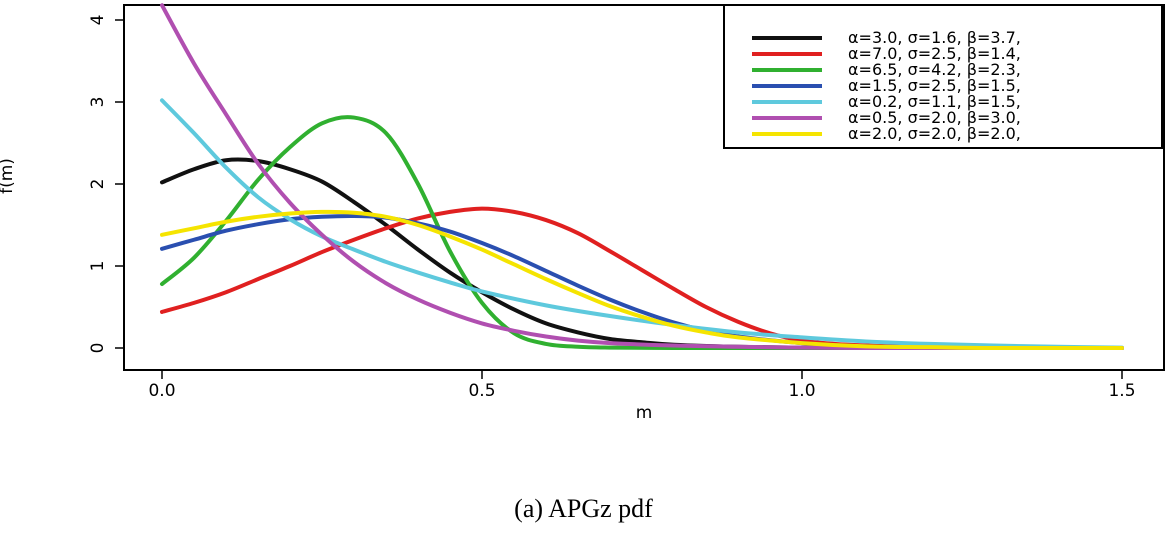 This screenshot has height=533, width=1167. Describe the element at coordinates (583, 508) in the screenshot. I see `figure-caption: (a) APGz pdf` at that location.